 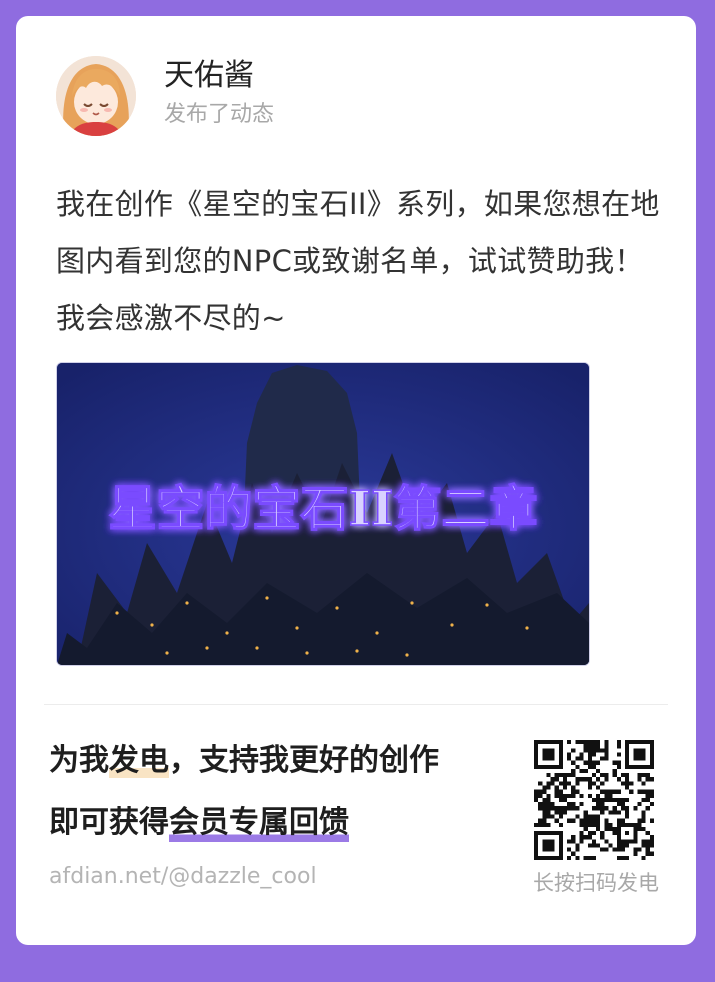 What do you see at coordinates (596, 883) in the screenshot?
I see `qr-caption: 长按扫码发电` at bounding box center [596, 883].